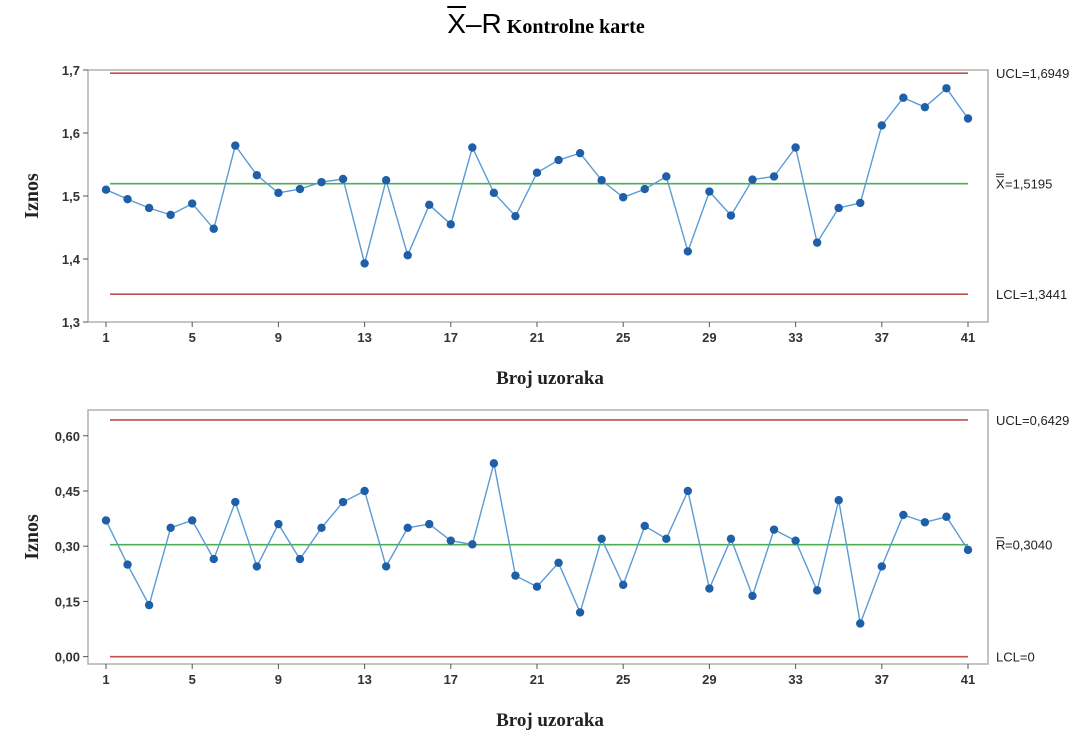 The height and width of the screenshot is (736, 1092). Describe the element at coordinates (278, 337) in the screenshot. I see `xbar-x-tick-label: 9` at that location.